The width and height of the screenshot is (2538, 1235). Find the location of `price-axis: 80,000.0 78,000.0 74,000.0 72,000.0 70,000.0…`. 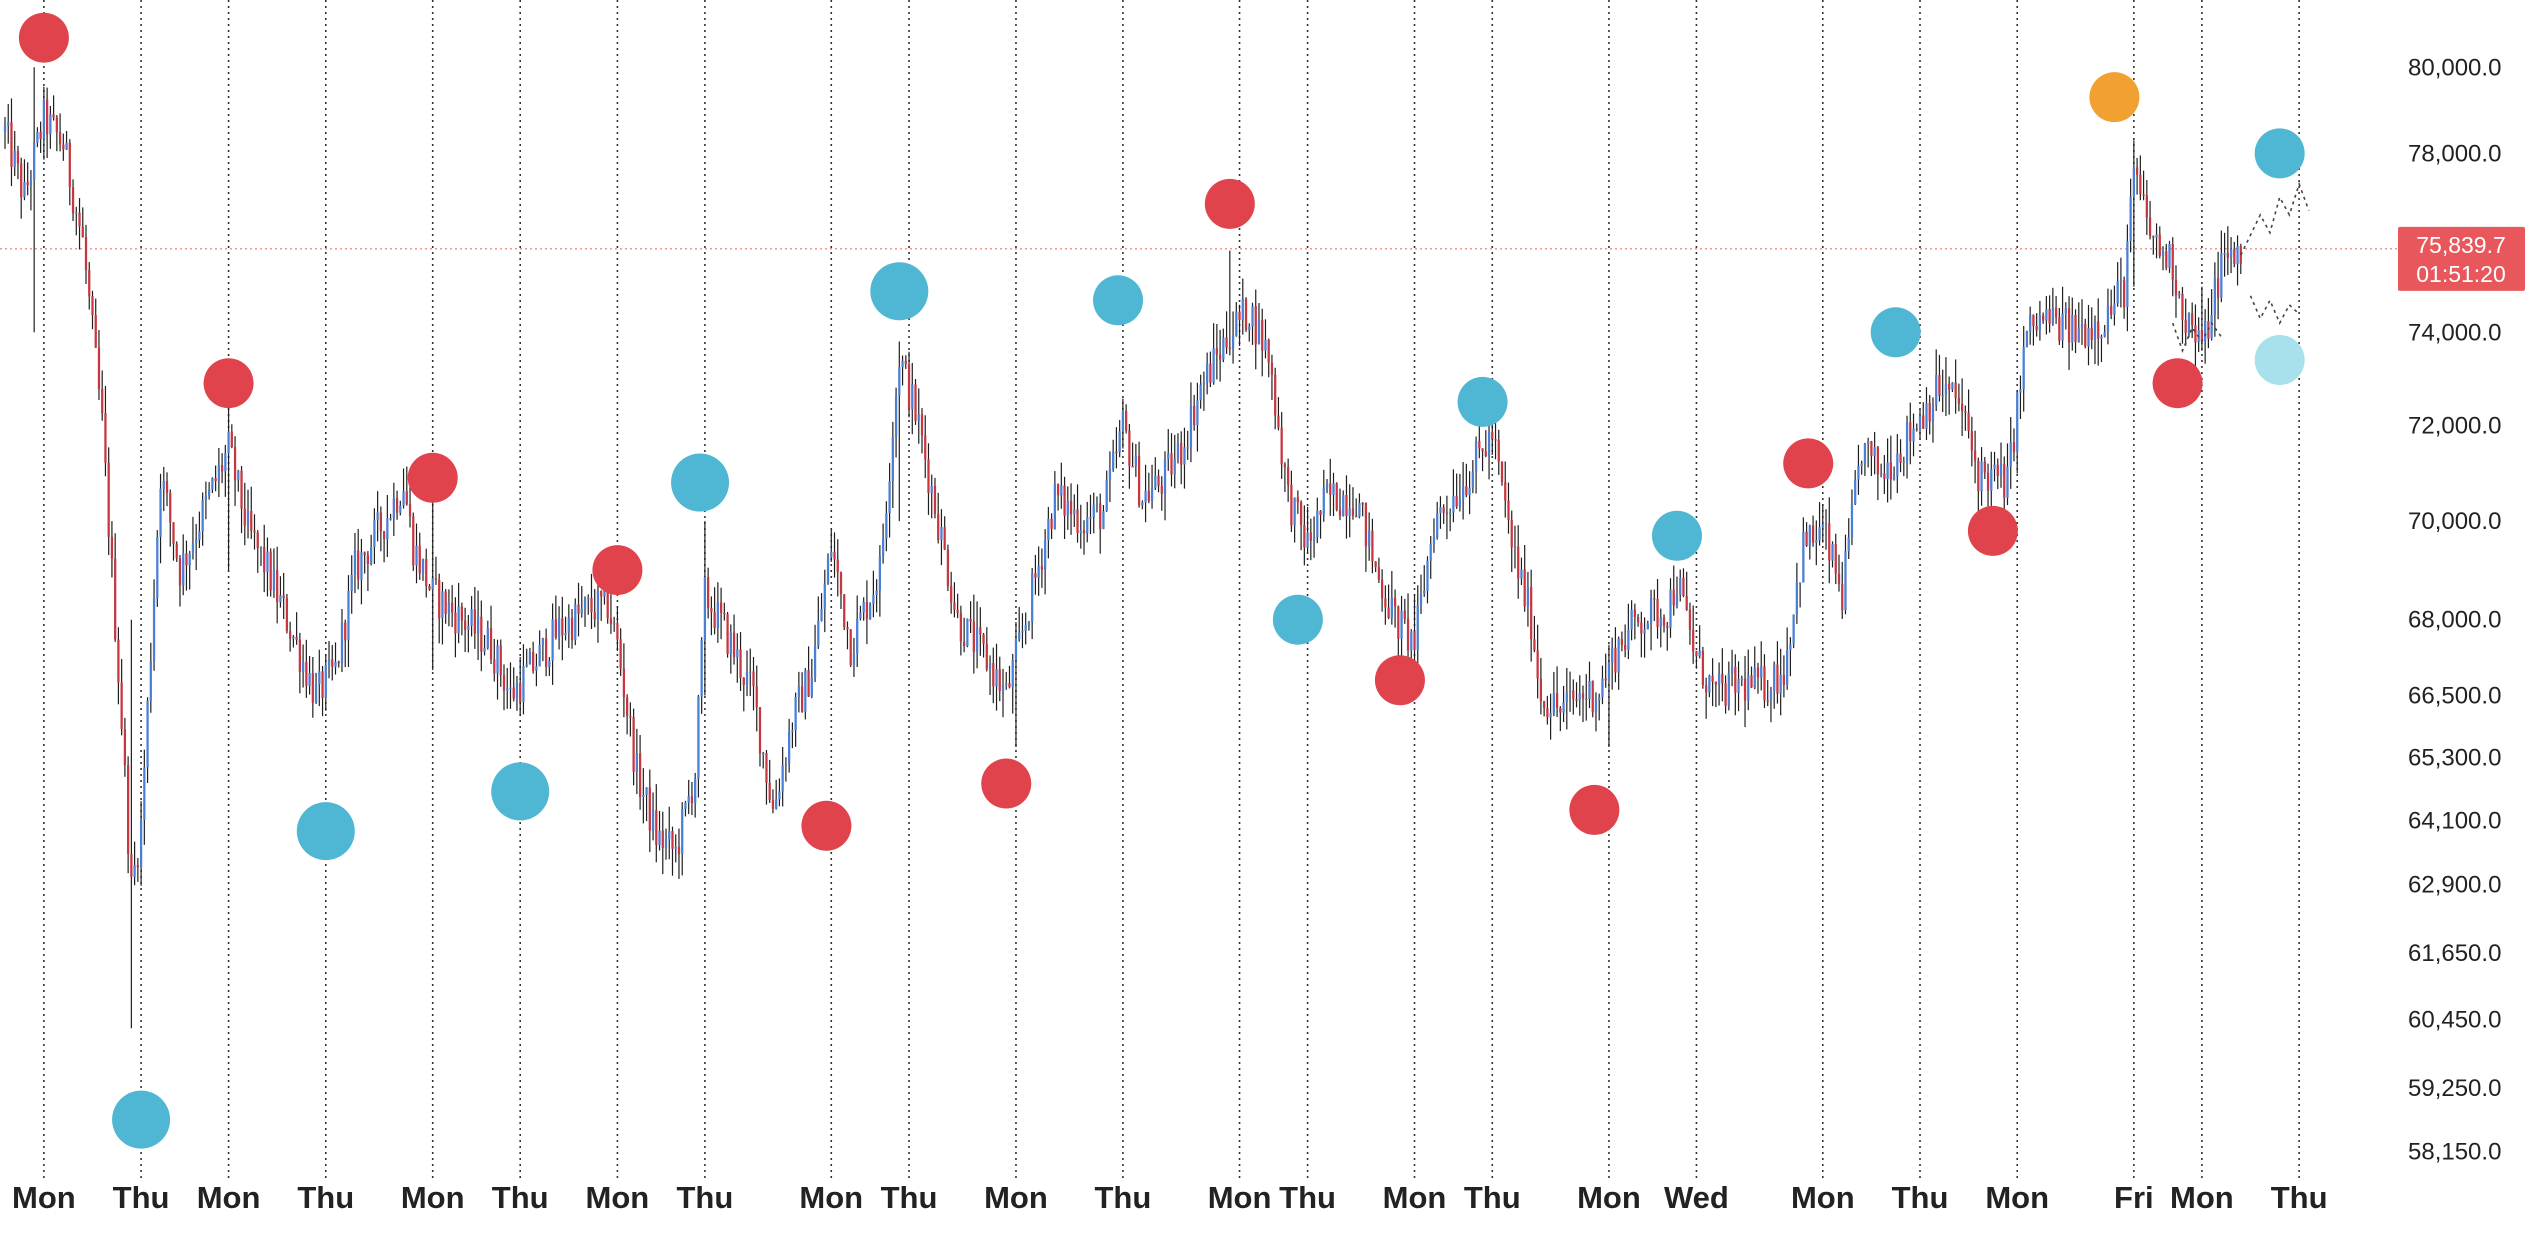

price-axis: 80,000.0 78,000.0 74,000.0 72,000.0 70,000.0… is located at coordinates (2454, 609).